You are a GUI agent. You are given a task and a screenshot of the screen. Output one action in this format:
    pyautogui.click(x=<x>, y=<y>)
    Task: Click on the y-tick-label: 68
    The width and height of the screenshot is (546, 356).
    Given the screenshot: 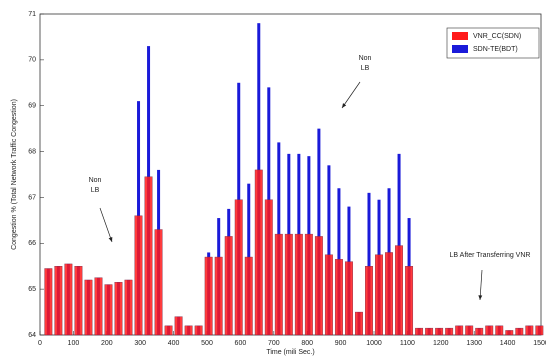 What is the action you would take?
    pyautogui.click(x=32, y=151)
    